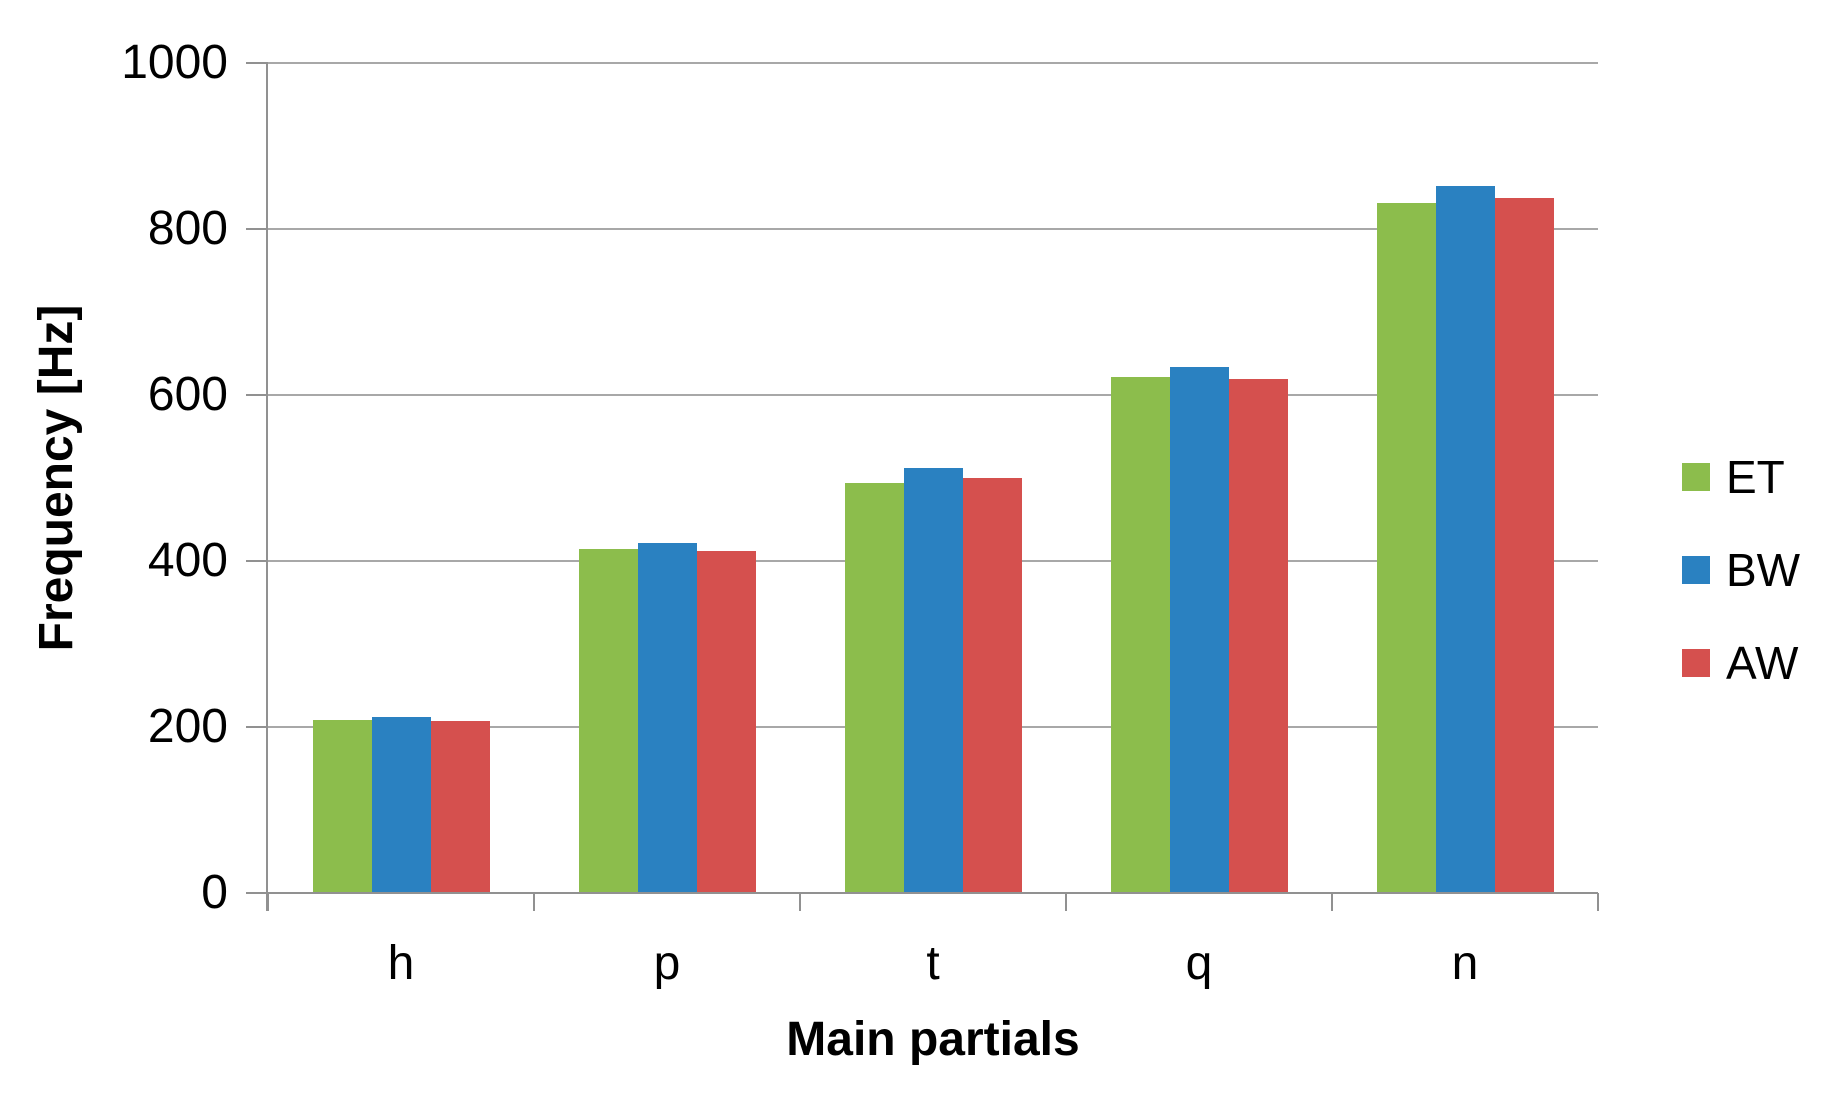 This screenshot has width=1829, height=1101. Describe the element at coordinates (726, 722) in the screenshot. I see `bar-AW-p` at that location.